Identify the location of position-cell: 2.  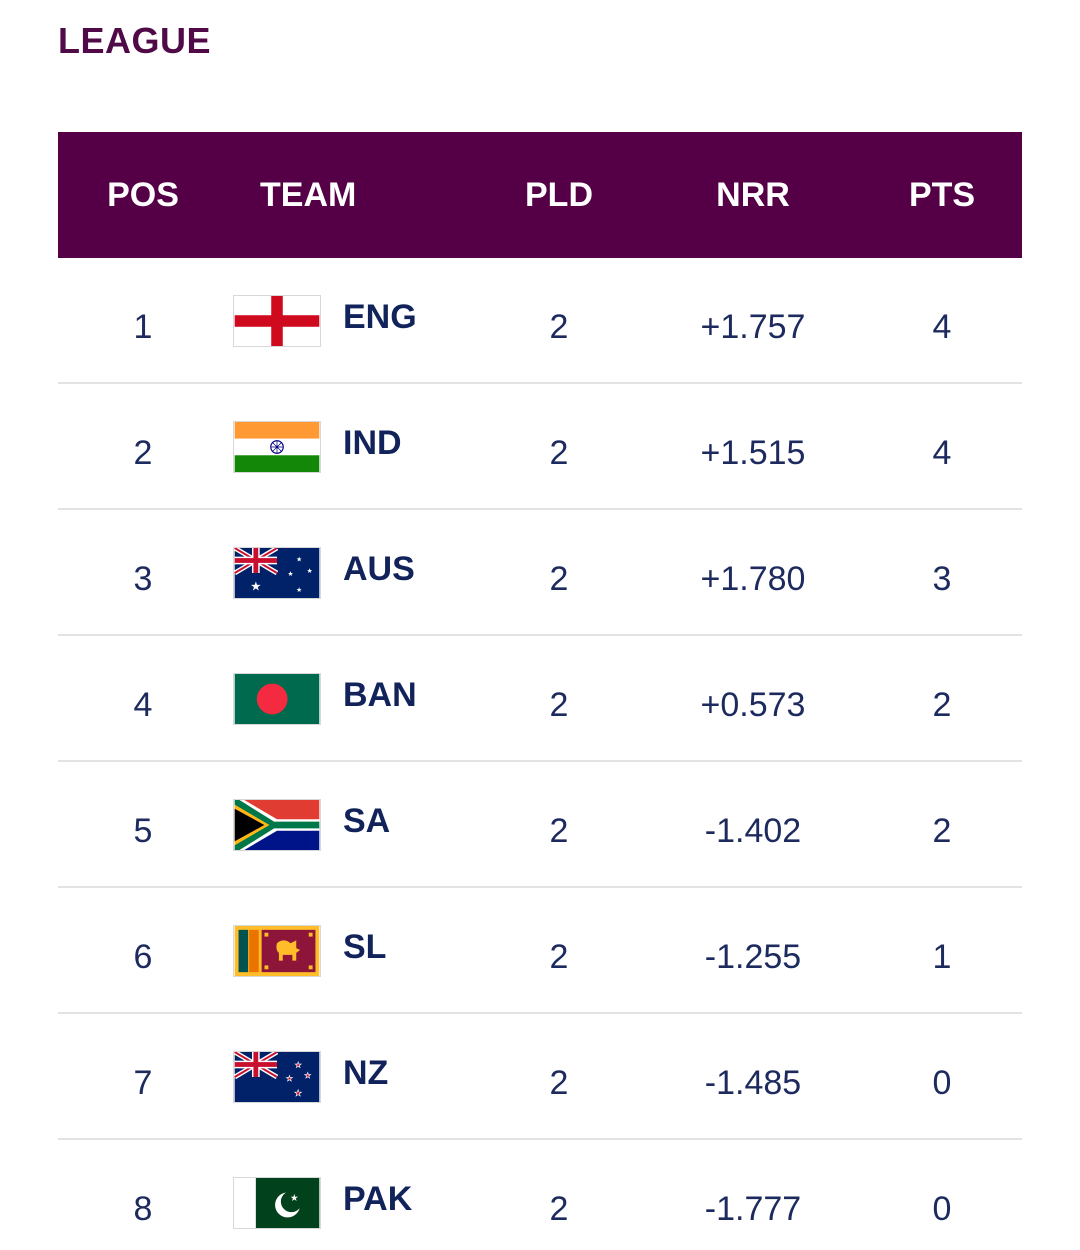
(143, 452).